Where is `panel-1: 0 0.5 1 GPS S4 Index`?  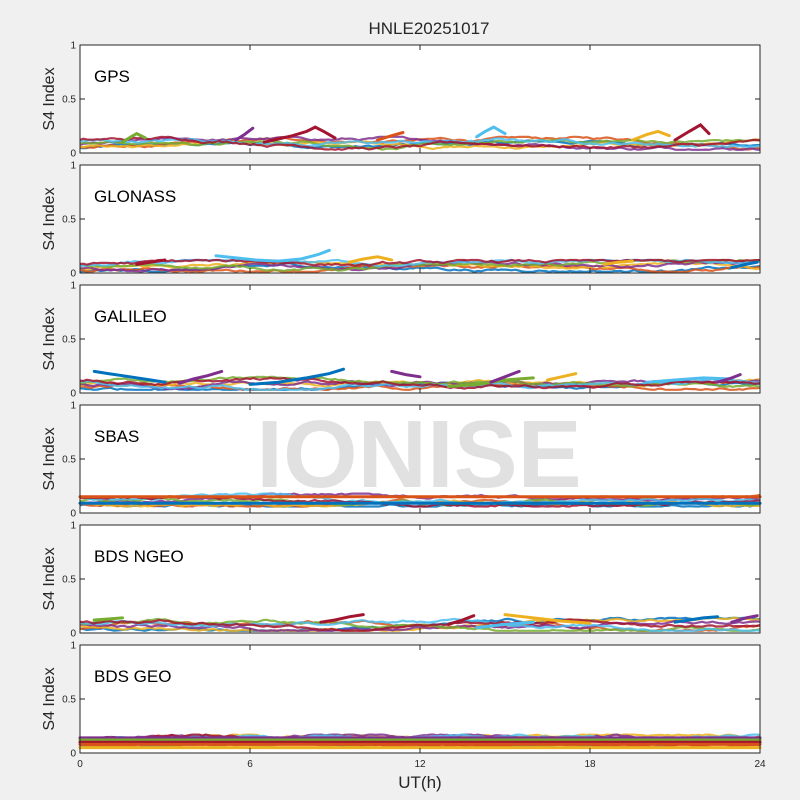 panel-1: 0 0.5 1 GPS S4 Index is located at coordinates (401, 100).